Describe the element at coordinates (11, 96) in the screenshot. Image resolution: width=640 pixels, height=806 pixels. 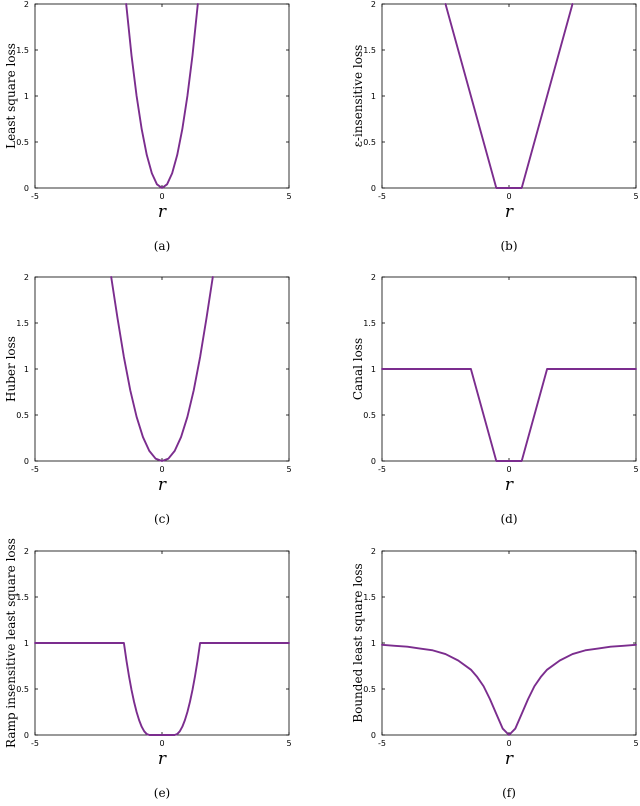
I see `y-axis-label: Least square loss` at that location.